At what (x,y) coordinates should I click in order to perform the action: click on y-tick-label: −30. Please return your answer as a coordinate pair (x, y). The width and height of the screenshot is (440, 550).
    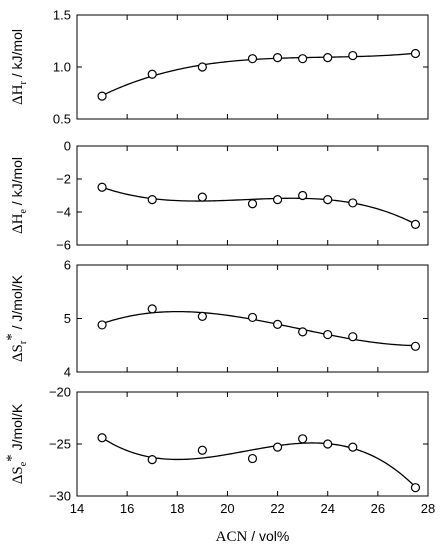
    Looking at the image, I should click on (60, 496).